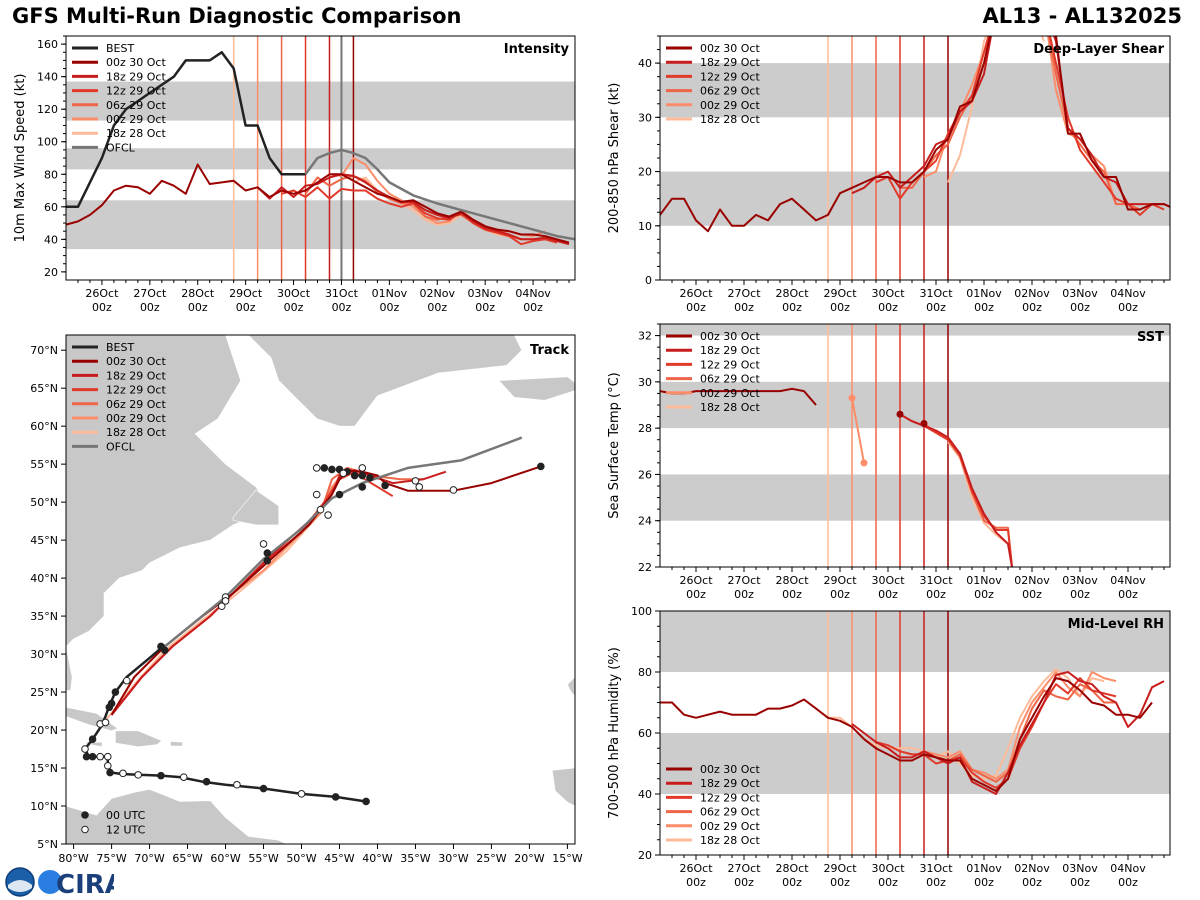  What do you see at coordinates (529, 858) in the screenshot?
I see `track-xtick-label: 20°W` at bounding box center [529, 858].